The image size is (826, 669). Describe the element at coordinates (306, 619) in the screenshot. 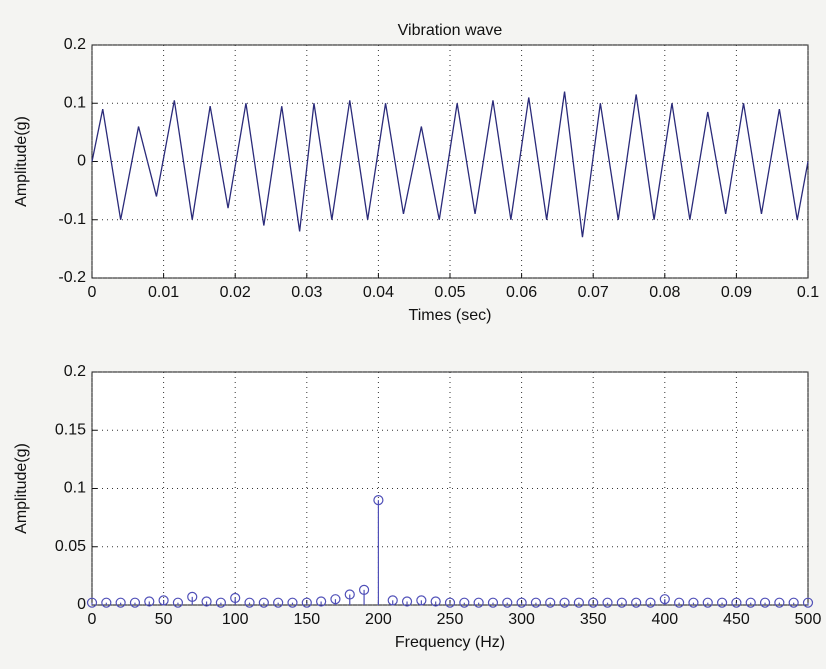

I see `x-tick-label: 150` at that location.